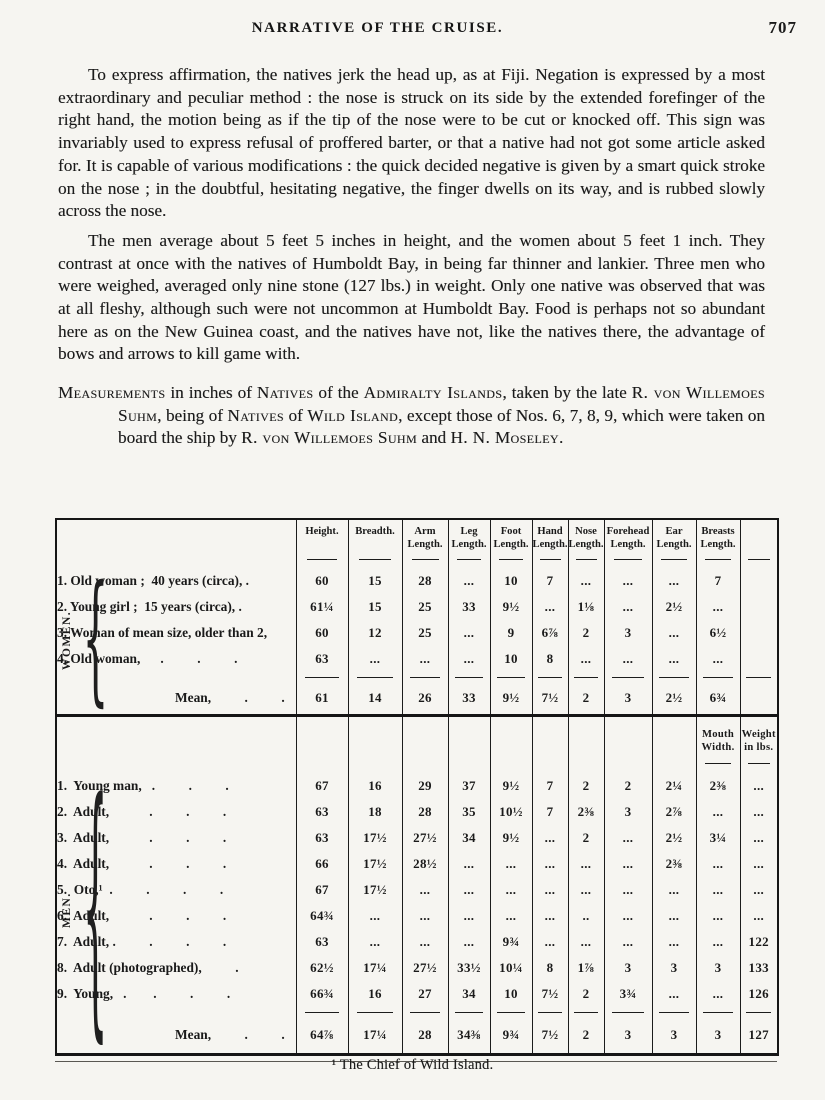  What do you see at coordinates (321, 659) in the screenshot?
I see `table-cell: 63` at bounding box center [321, 659].